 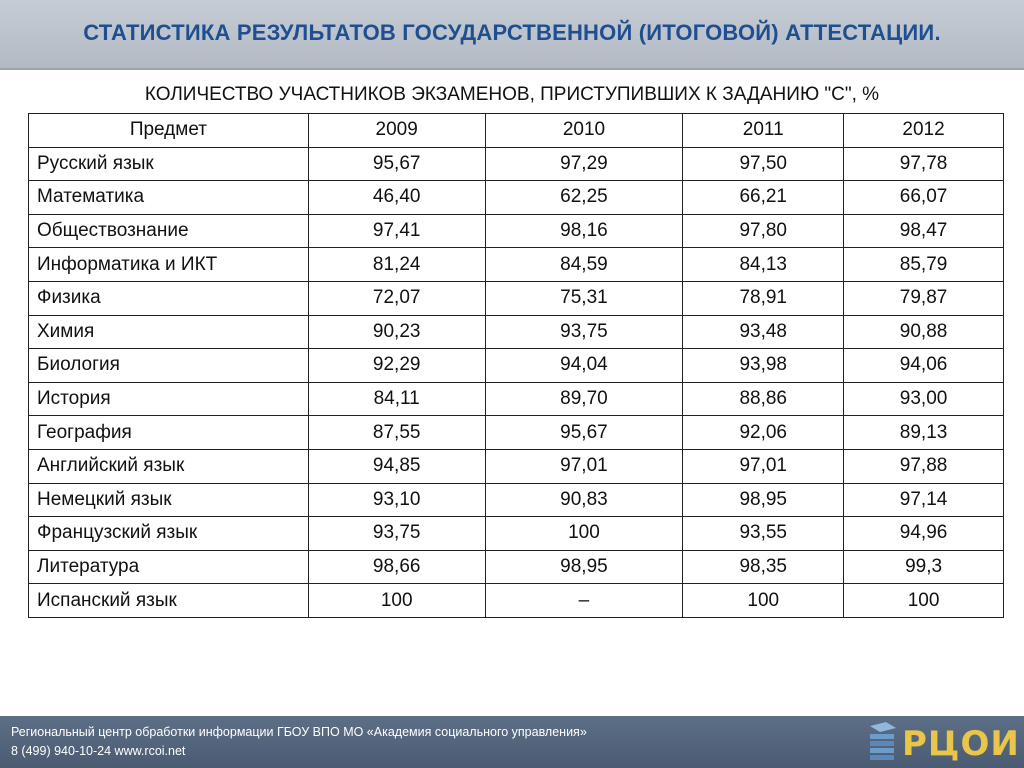 What do you see at coordinates (763, 567) in the screenshot?
I see `value-cell: 98,35` at bounding box center [763, 567].